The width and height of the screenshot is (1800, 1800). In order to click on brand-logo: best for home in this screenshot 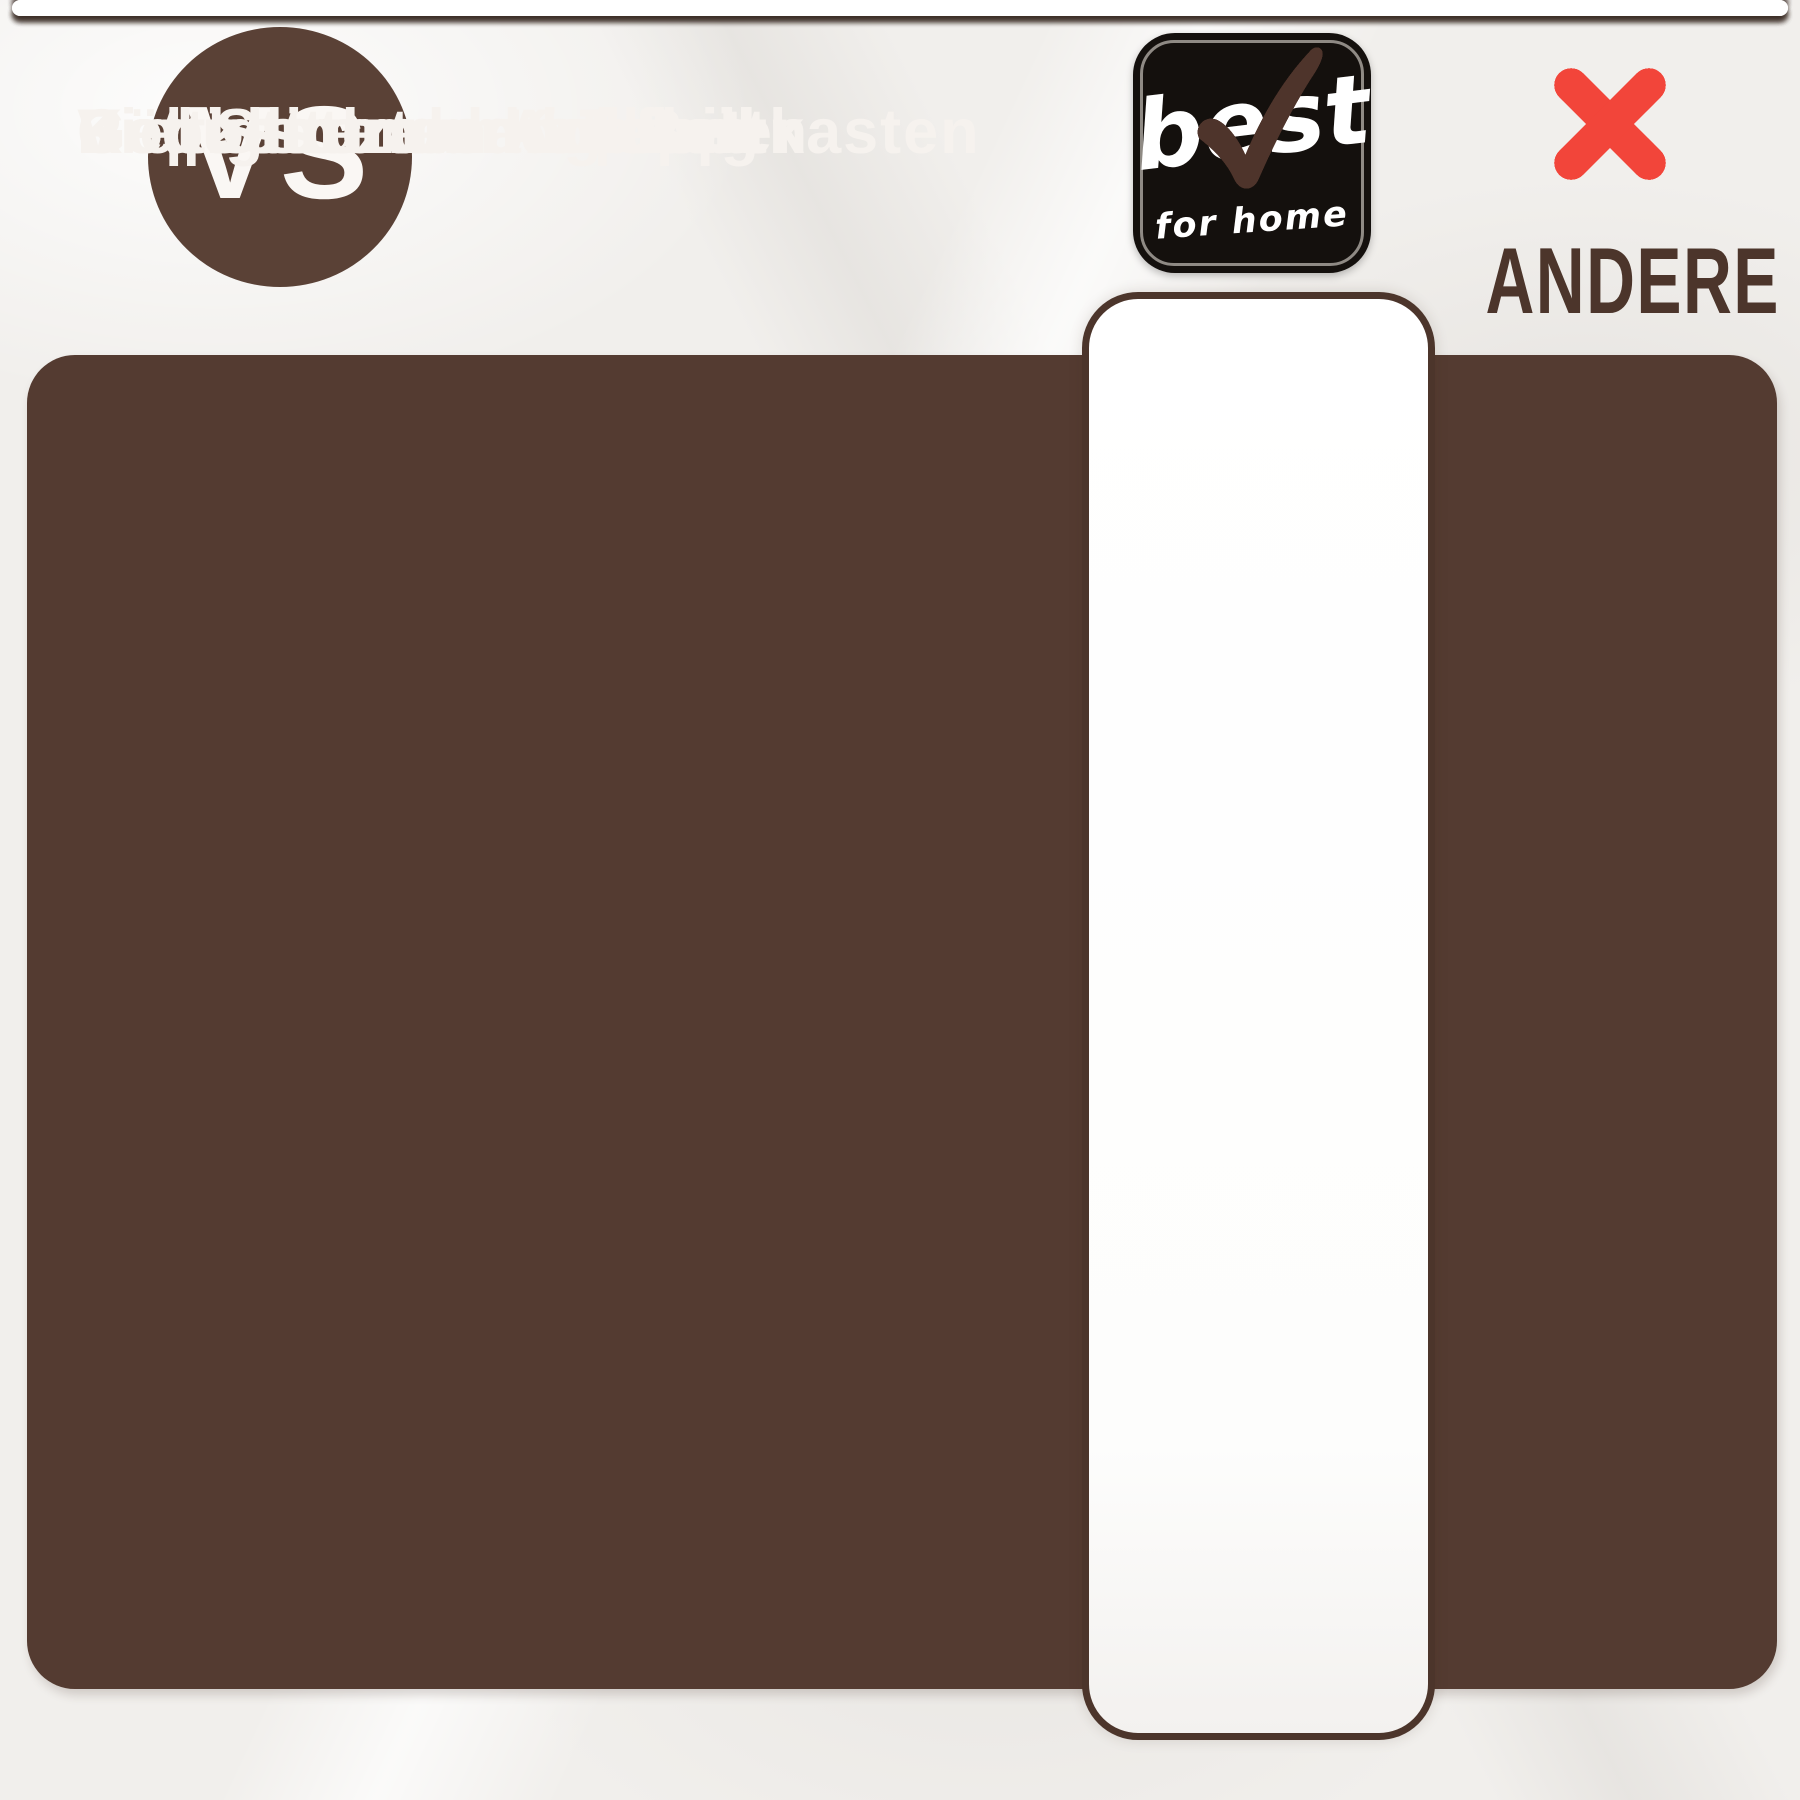, I will do `click(1252, 153)`.